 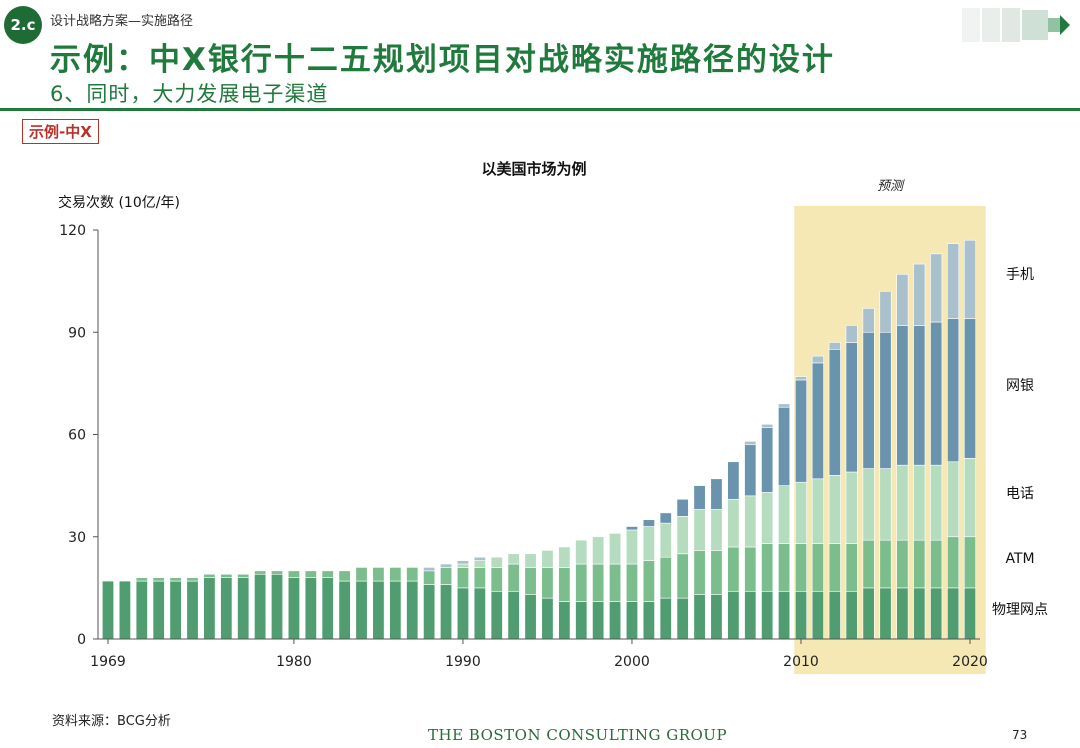 What do you see at coordinates (111, 721) in the screenshot?
I see `source-note: 资料来源：BCG分析` at bounding box center [111, 721].